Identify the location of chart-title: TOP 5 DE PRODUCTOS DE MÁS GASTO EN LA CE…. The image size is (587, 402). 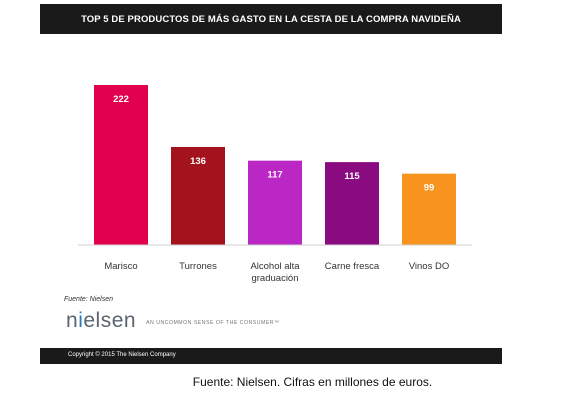
(271, 19).